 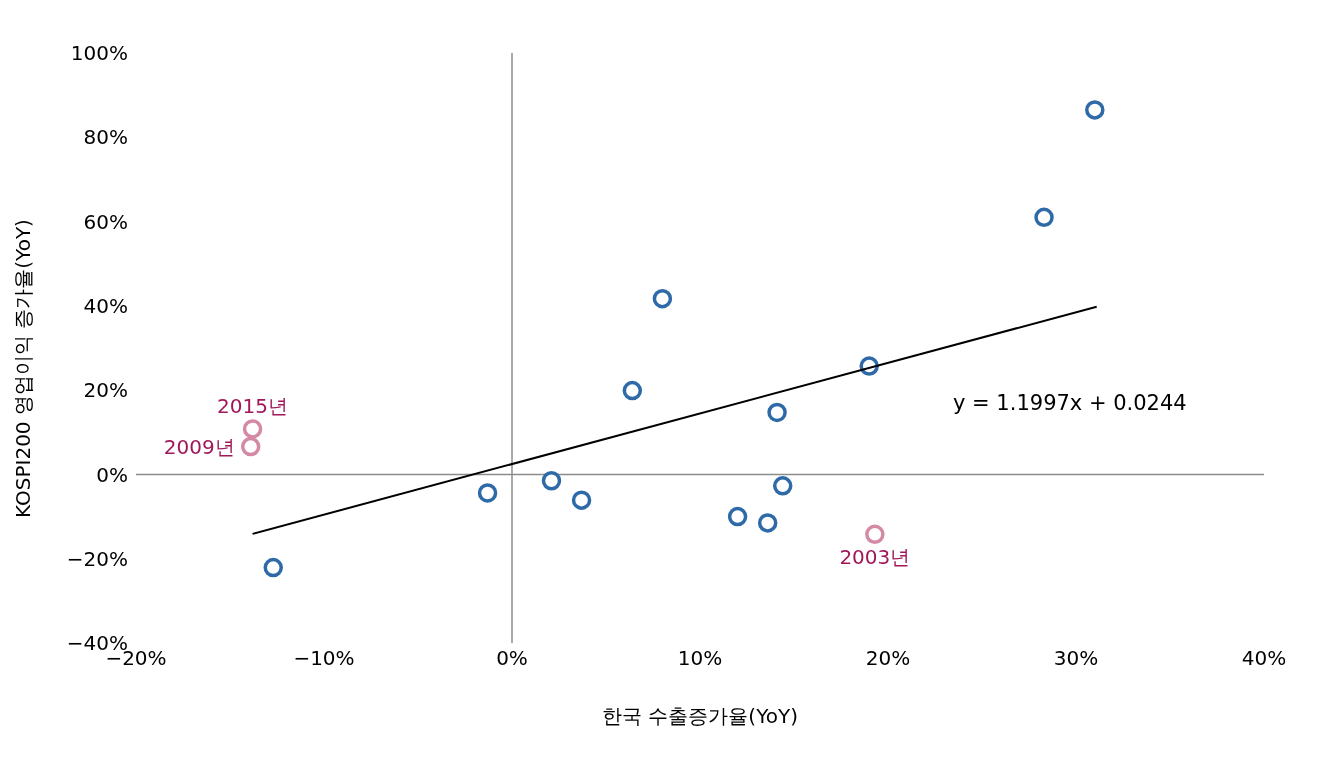 I want to click on x-tick-label: 20%, so click(x=888, y=658).